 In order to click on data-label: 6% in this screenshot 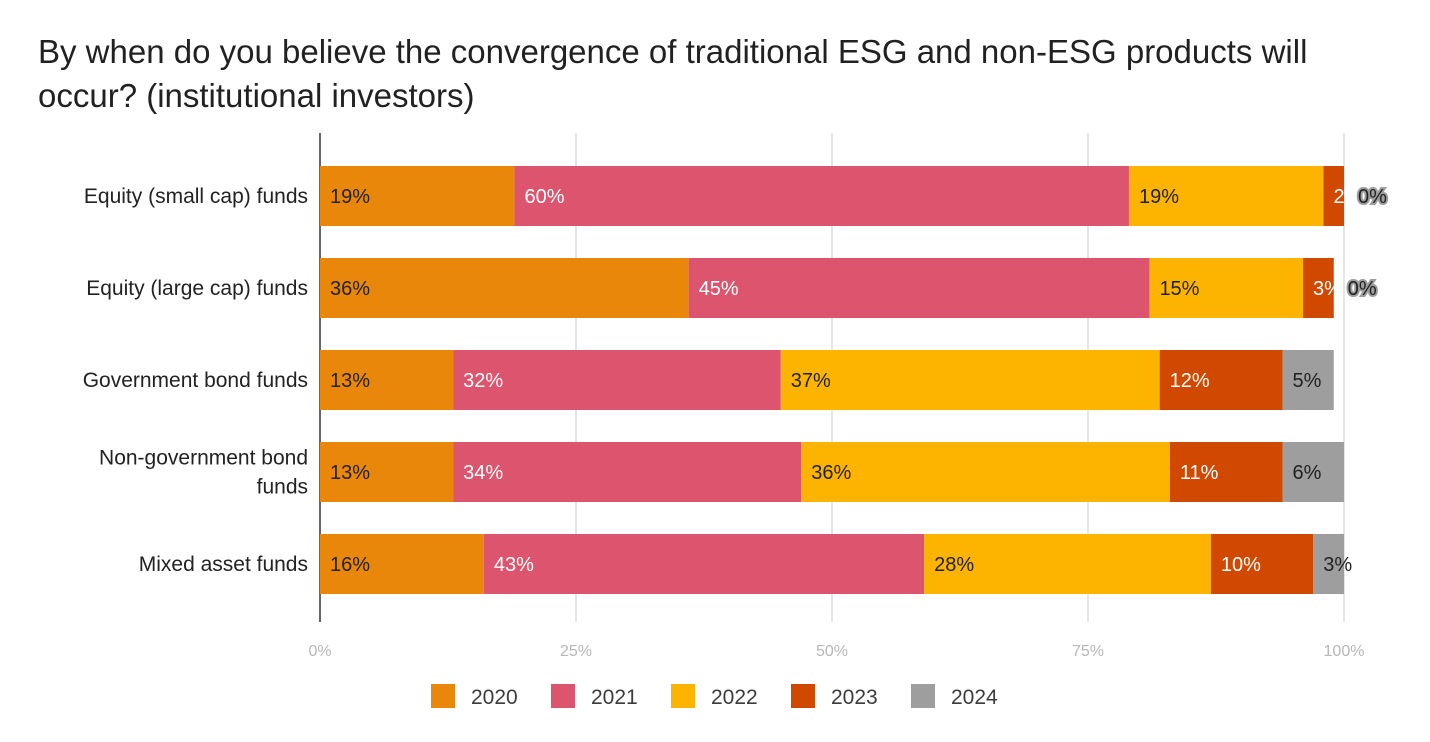, I will do `click(1307, 473)`.